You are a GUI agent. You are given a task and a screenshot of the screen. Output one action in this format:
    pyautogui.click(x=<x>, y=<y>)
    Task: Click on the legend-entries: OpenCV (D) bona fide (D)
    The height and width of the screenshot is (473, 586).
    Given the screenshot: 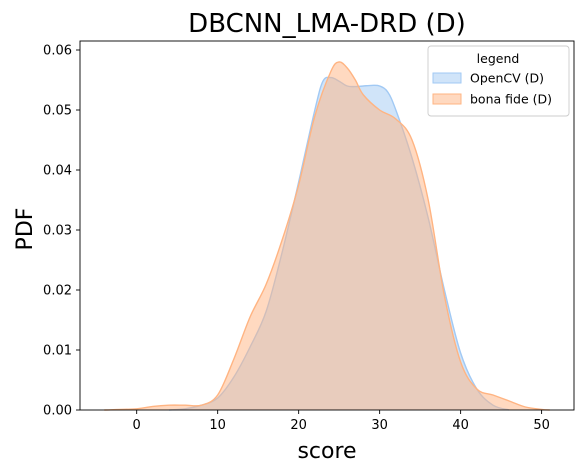 What is the action you would take?
    pyautogui.click(x=492, y=89)
    